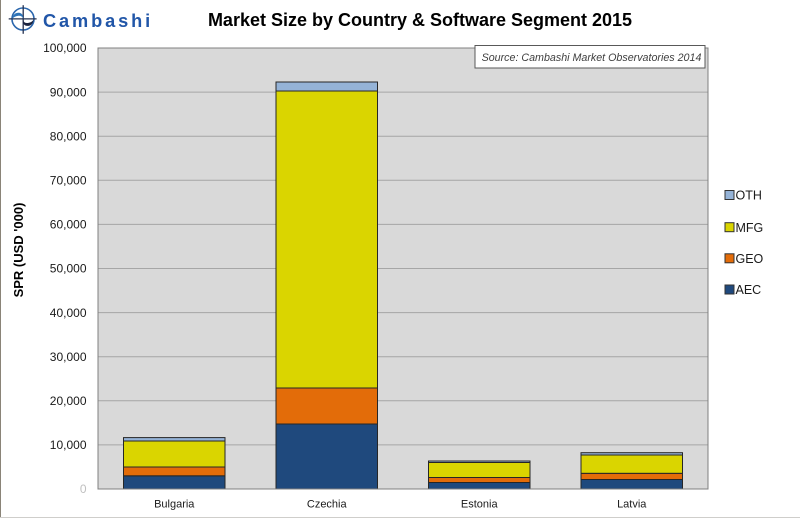  I want to click on svg-text: SPR (USD '000), so click(18, 250).